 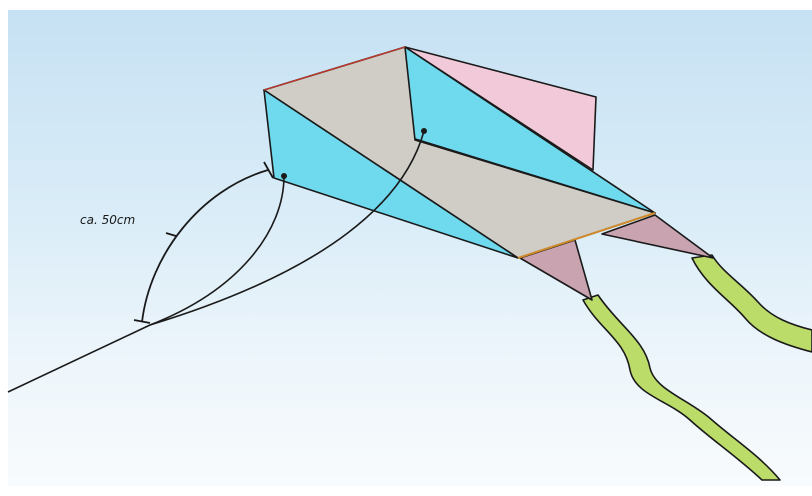 I want to click on tail-flap-right, so click(x=657, y=236).